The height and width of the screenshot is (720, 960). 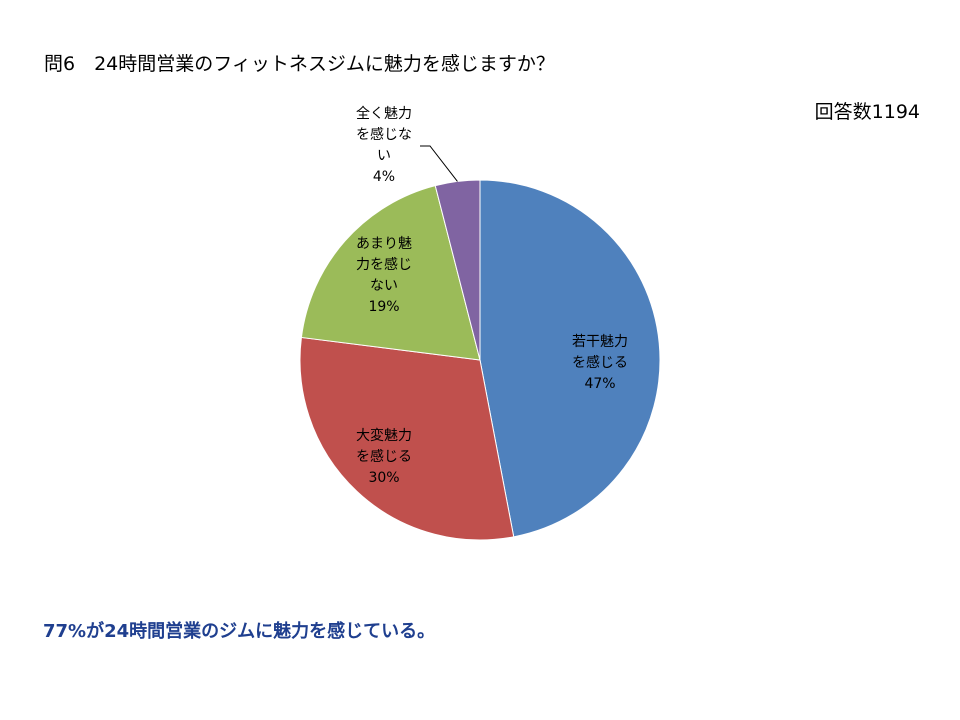 What do you see at coordinates (867, 112) in the screenshot?
I see `respondent-count: 回答数1194` at bounding box center [867, 112].